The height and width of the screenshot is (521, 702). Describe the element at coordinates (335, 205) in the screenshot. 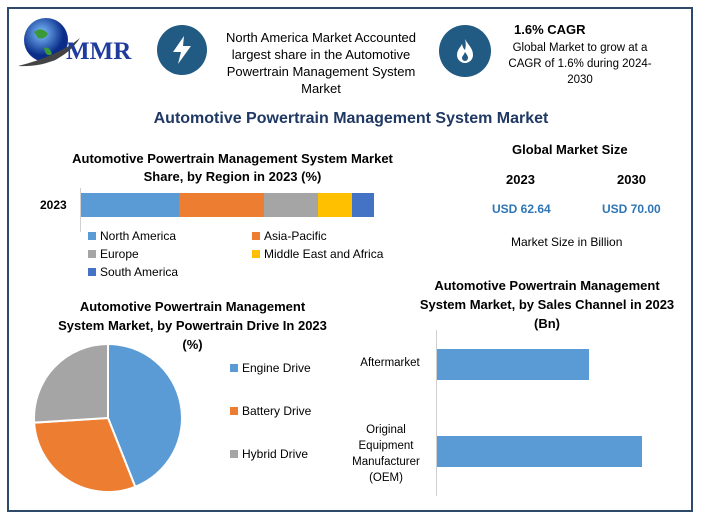

I see `segment-middle-east-and-africa` at that location.